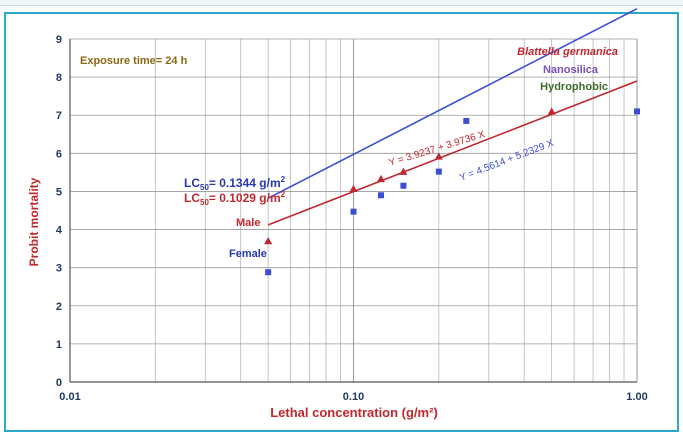  I want to click on exposure-annotation: Exposure time= 24 h, so click(134, 61).